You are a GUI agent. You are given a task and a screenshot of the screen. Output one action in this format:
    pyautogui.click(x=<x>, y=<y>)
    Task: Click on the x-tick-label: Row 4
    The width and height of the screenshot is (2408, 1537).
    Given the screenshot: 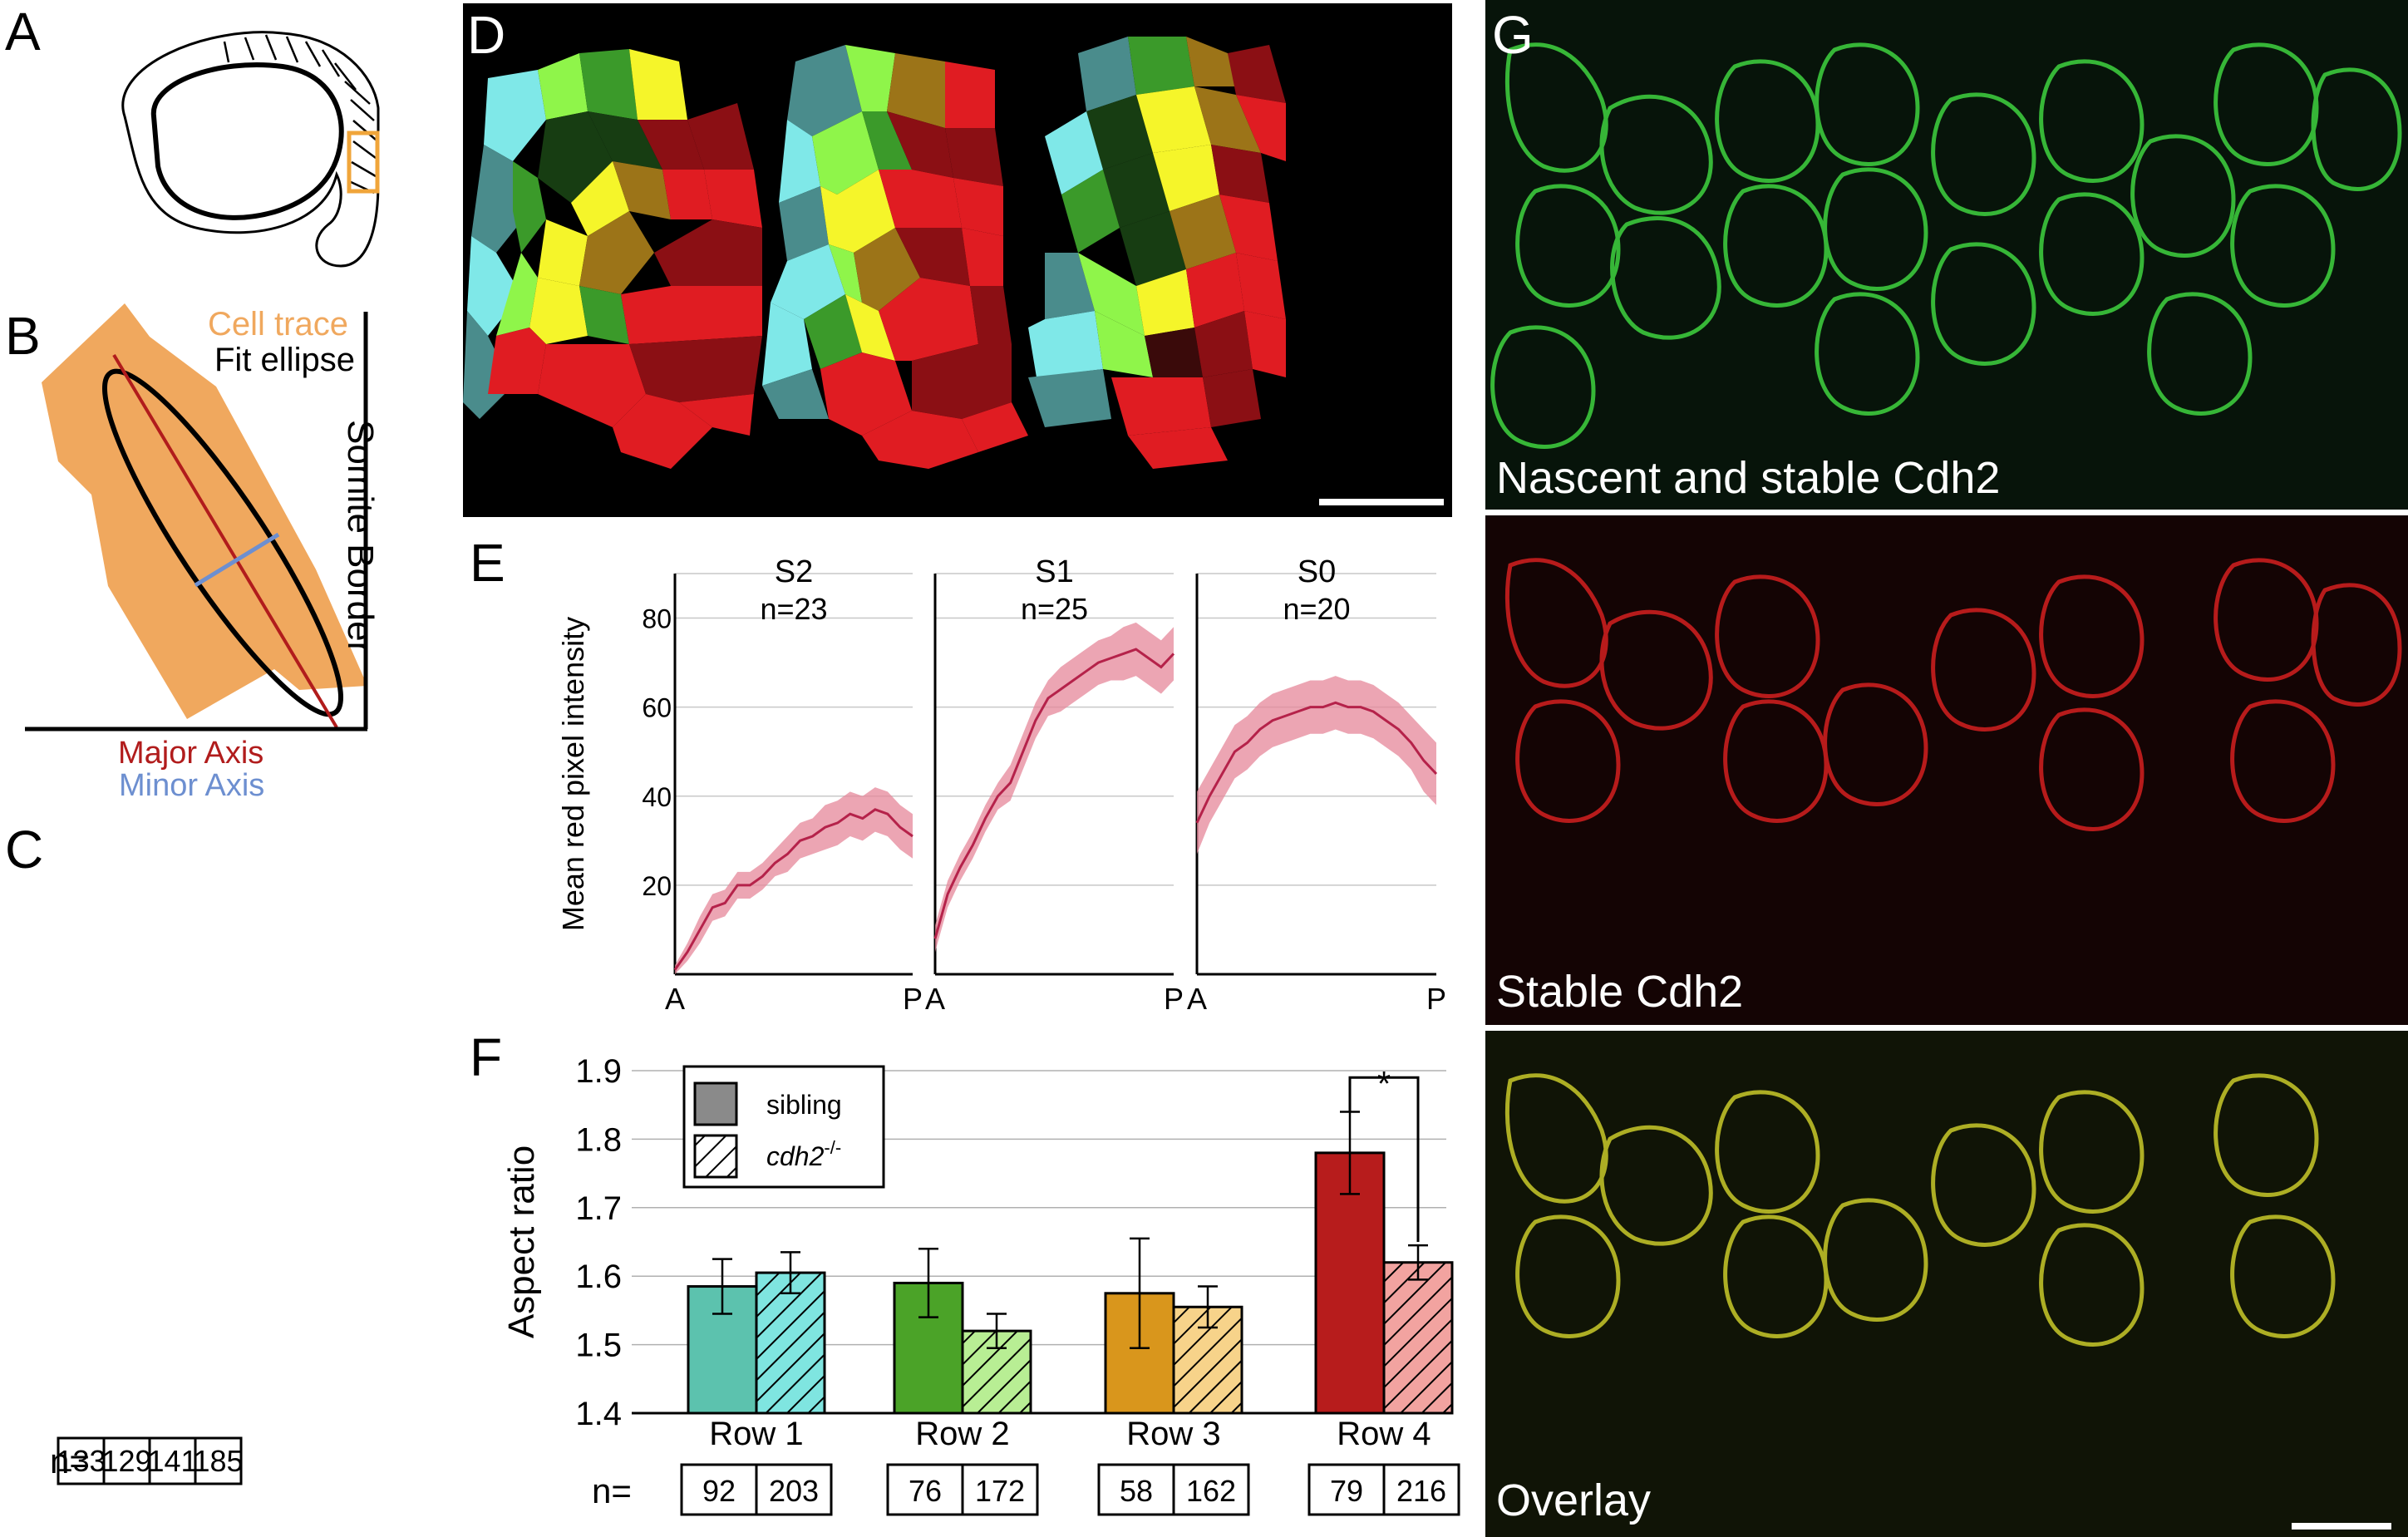 What is the action you would take?
    pyautogui.click(x=1384, y=1434)
    